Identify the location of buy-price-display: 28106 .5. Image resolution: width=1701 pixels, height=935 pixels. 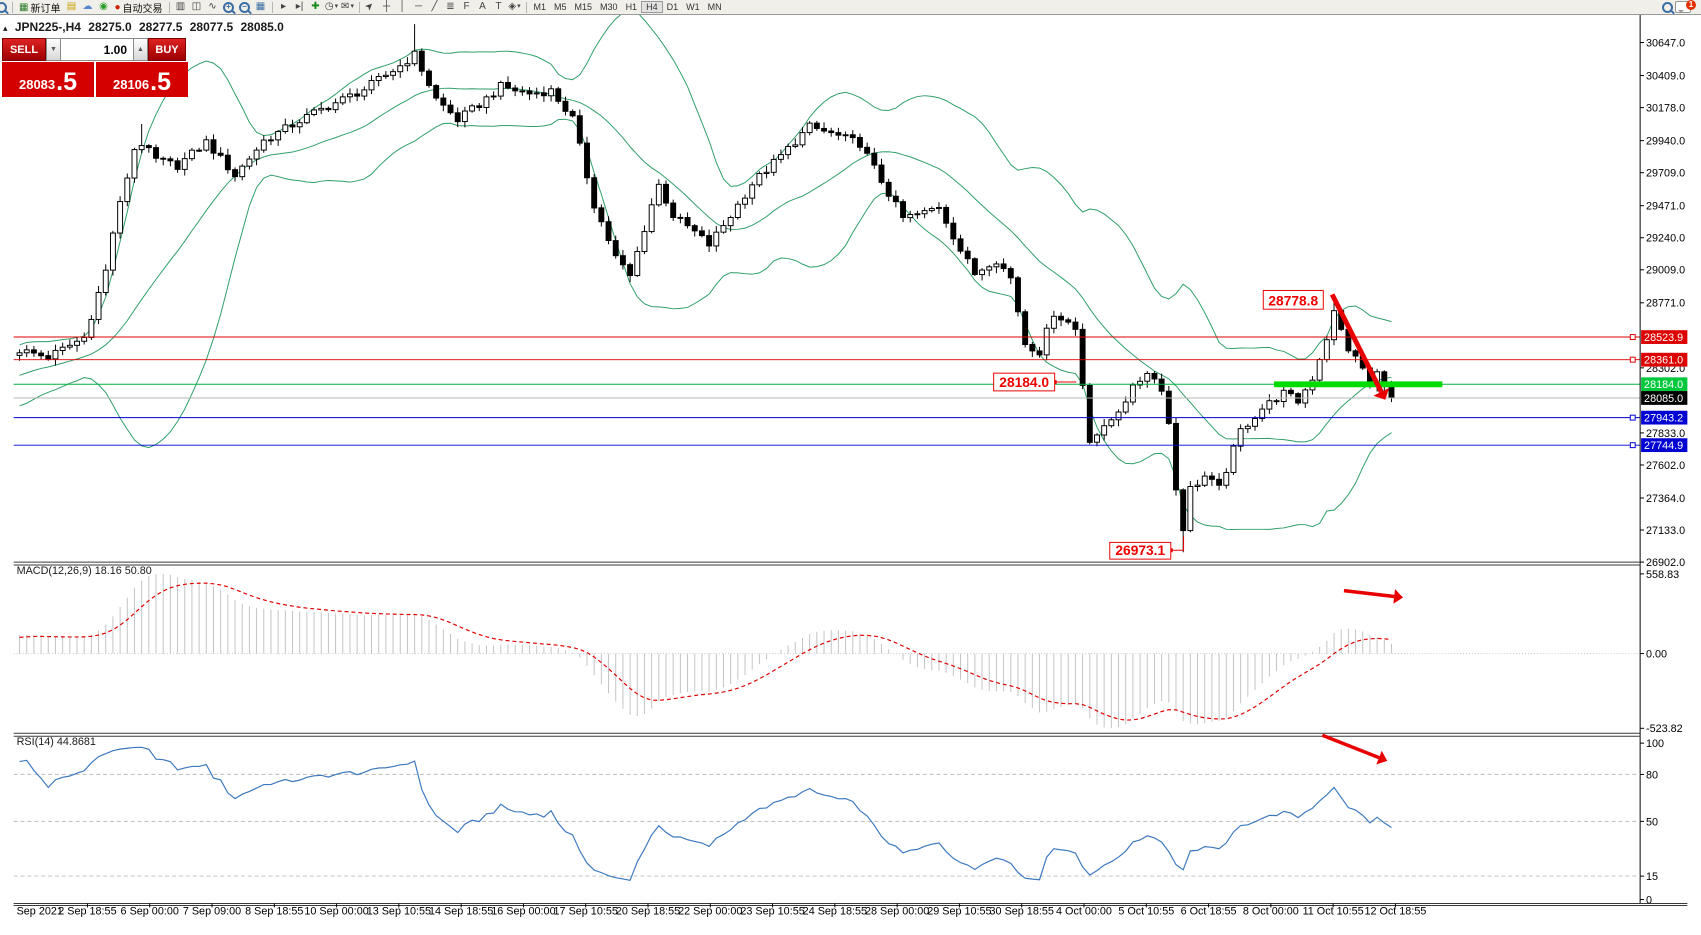
(142, 79).